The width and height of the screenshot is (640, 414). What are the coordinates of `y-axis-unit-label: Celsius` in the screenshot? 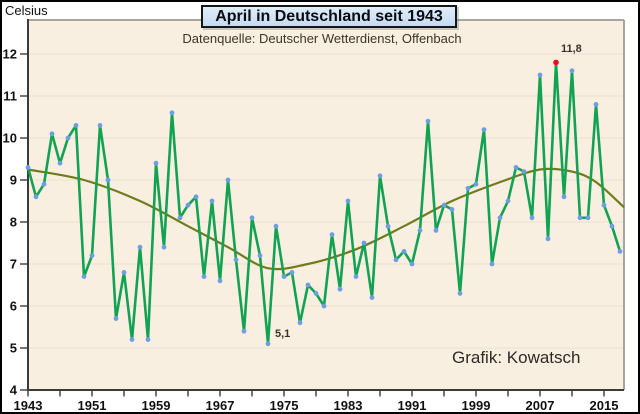 It's located at (26, 10).